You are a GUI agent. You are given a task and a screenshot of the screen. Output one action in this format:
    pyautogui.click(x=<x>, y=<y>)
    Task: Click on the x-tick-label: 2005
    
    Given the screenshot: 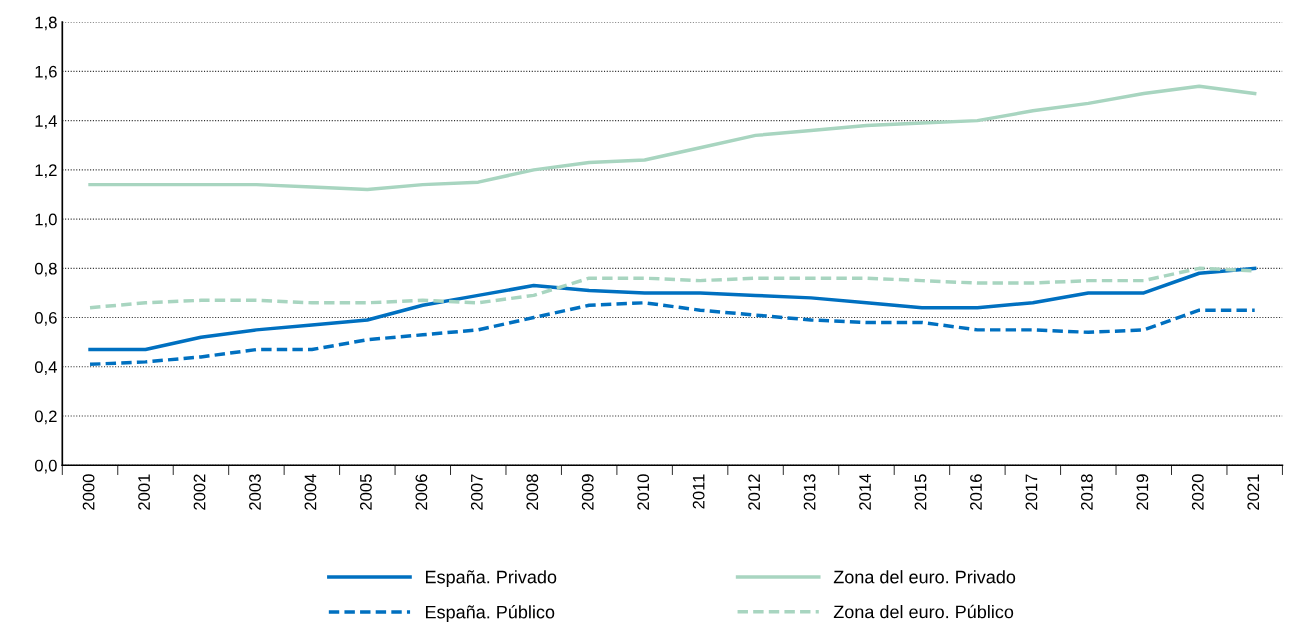 What is the action you would take?
    pyautogui.click(x=366, y=492)
    